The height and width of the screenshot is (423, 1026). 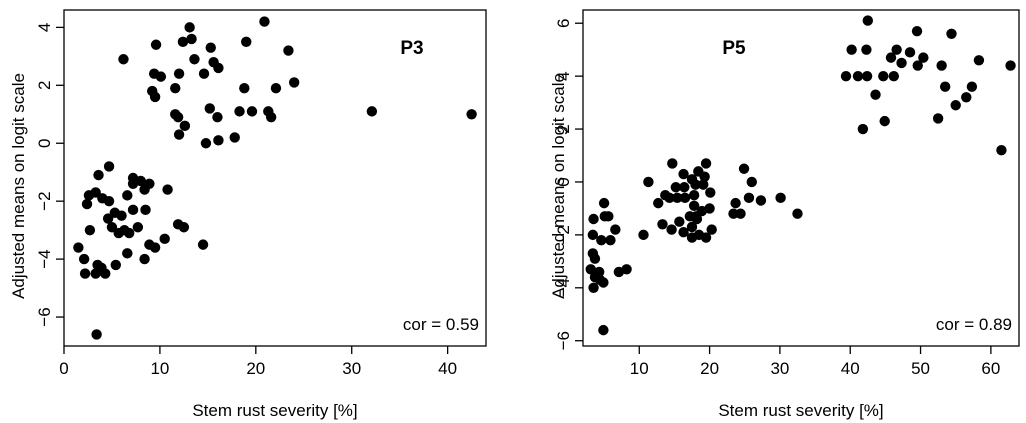 What do you see at coordinates (44, 316) in the screenshot?
I see `y-tick-label: −6` at bounding box center [44, 316].